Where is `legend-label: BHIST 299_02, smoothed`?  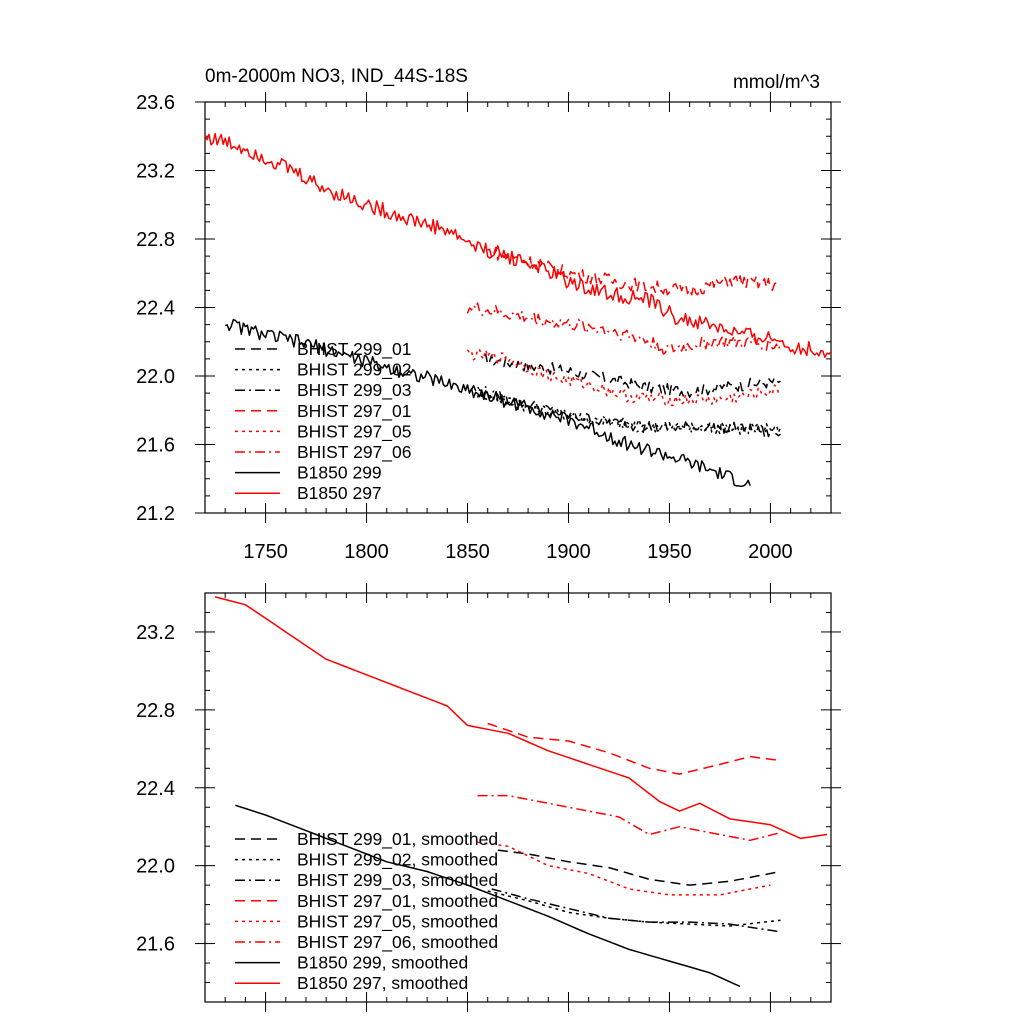 legend-label: BHIST 299_02, smoothed is located at coordinates (397, 860).